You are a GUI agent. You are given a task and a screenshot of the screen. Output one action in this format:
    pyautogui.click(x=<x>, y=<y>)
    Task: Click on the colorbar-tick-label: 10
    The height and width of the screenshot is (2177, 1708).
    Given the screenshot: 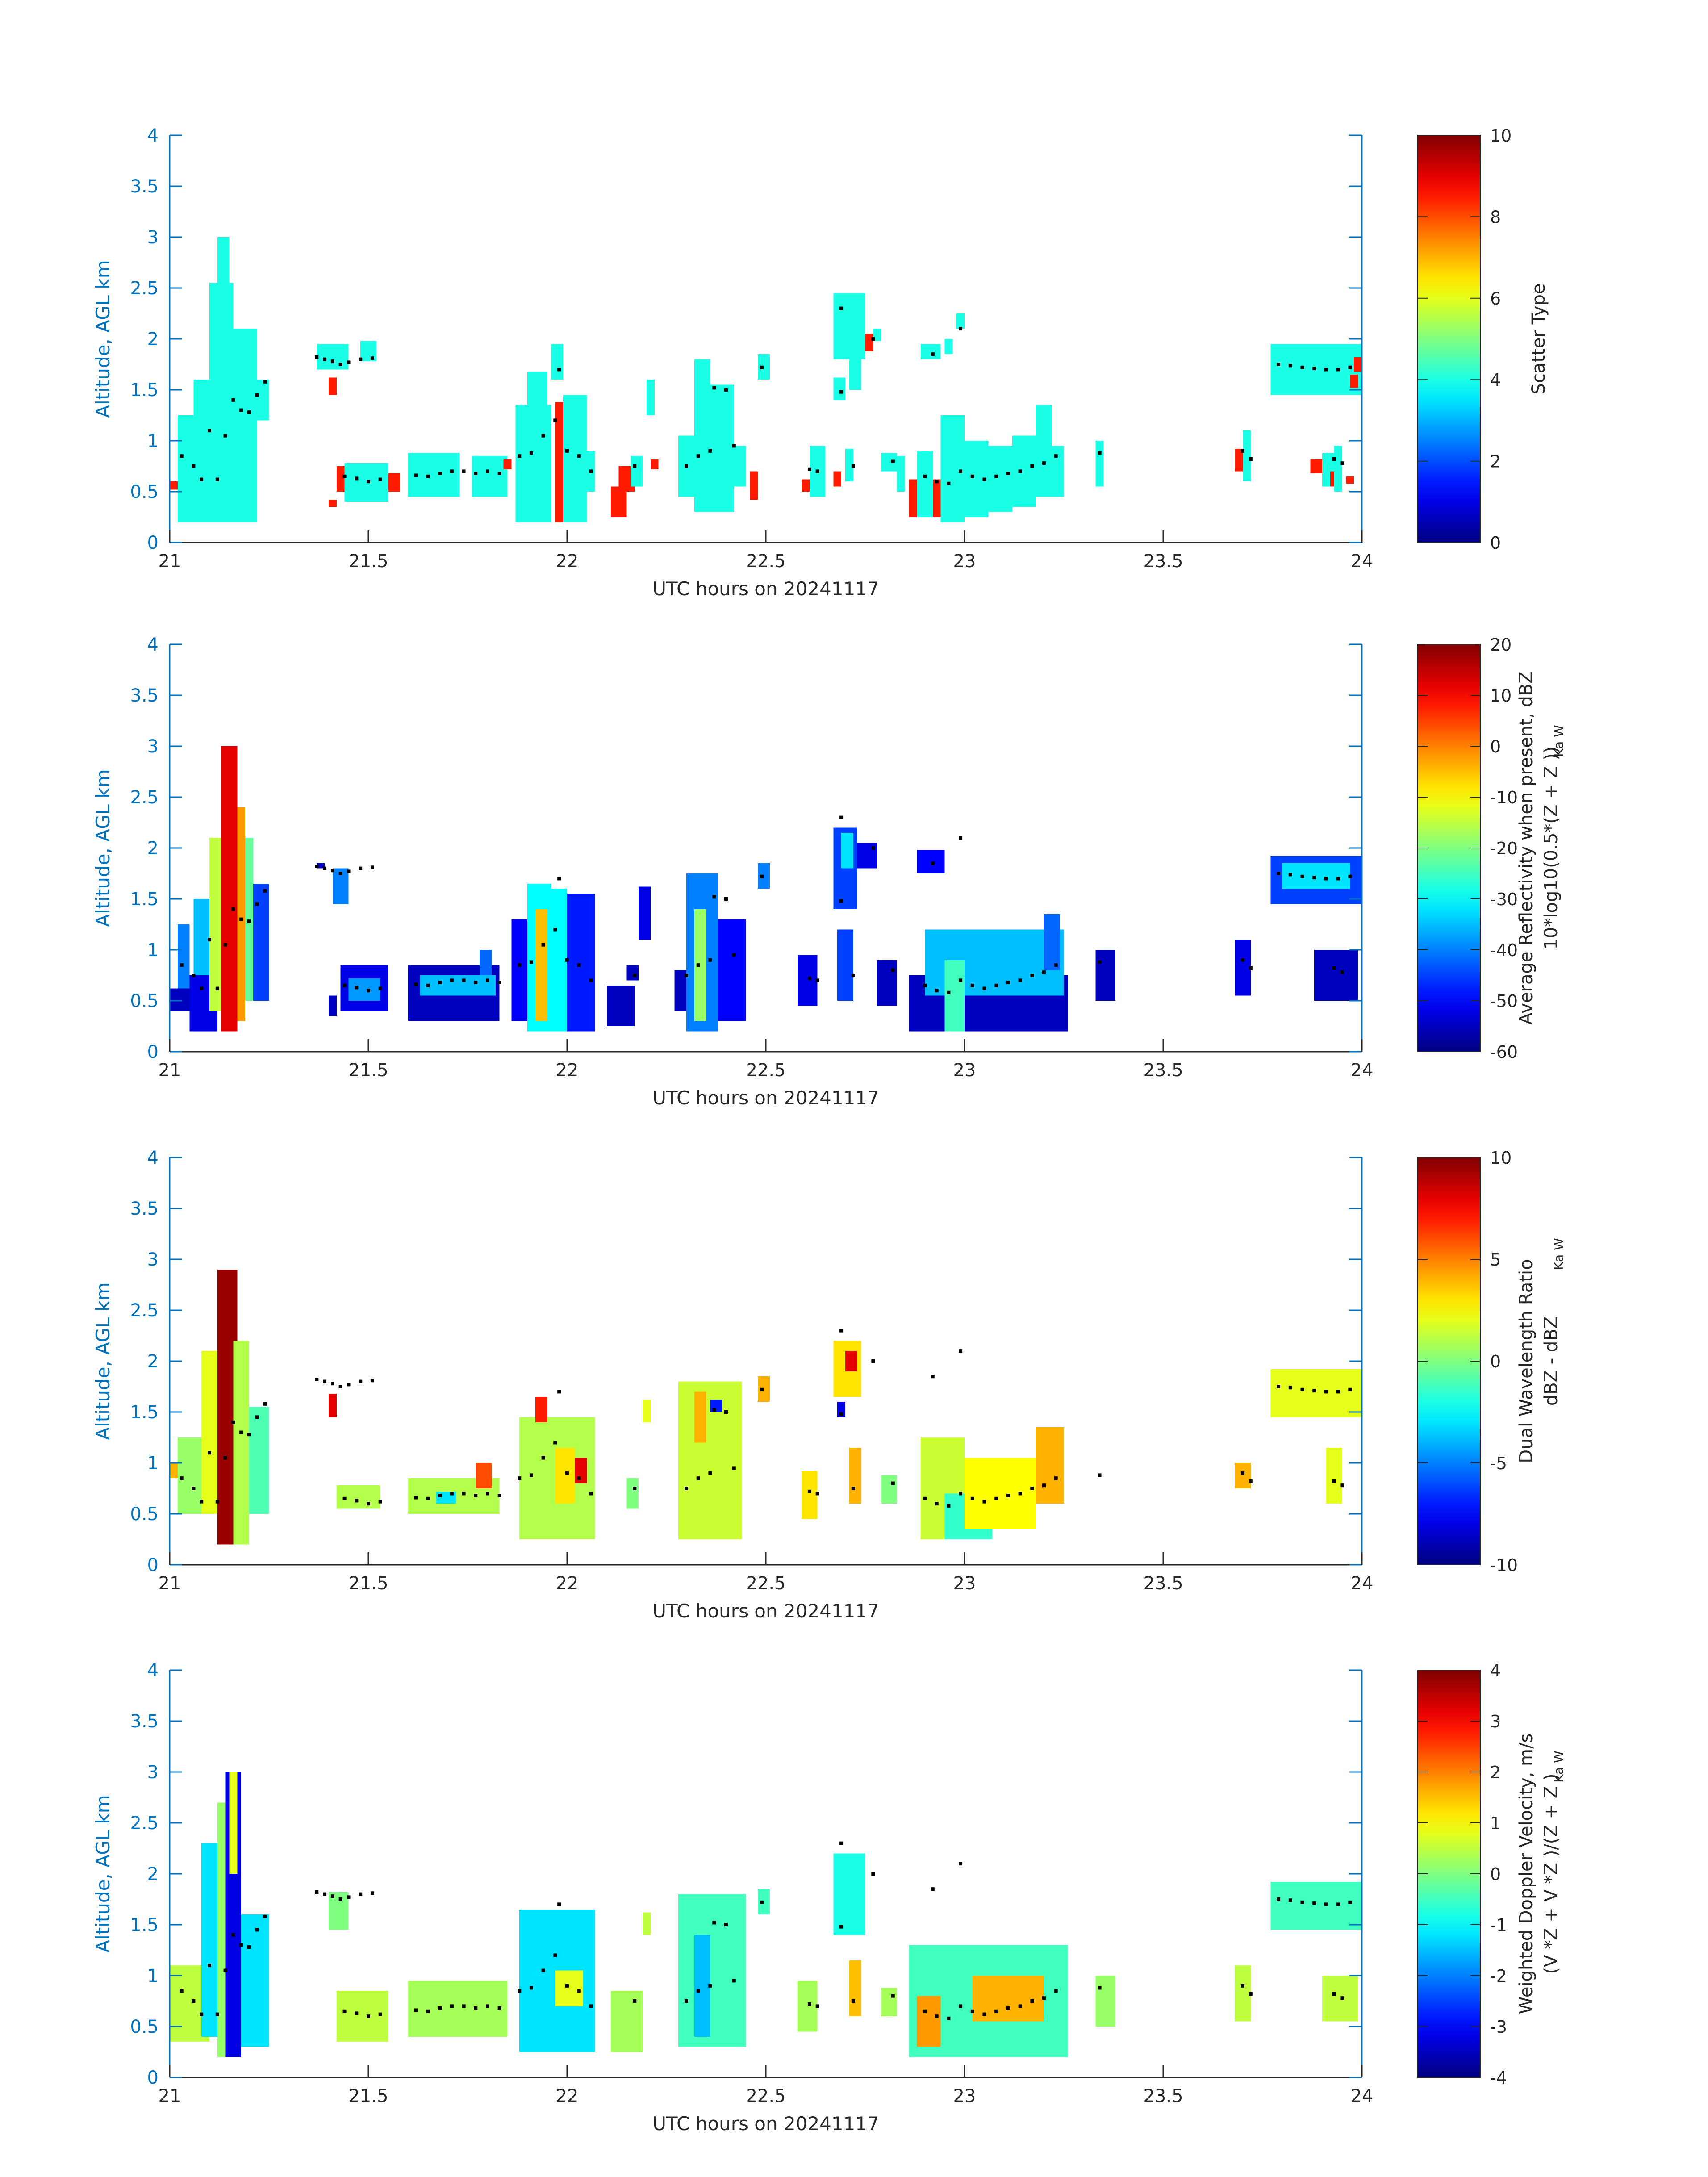 What is the action you would take?
    pyautogui.click(x=1501, y=136)
    